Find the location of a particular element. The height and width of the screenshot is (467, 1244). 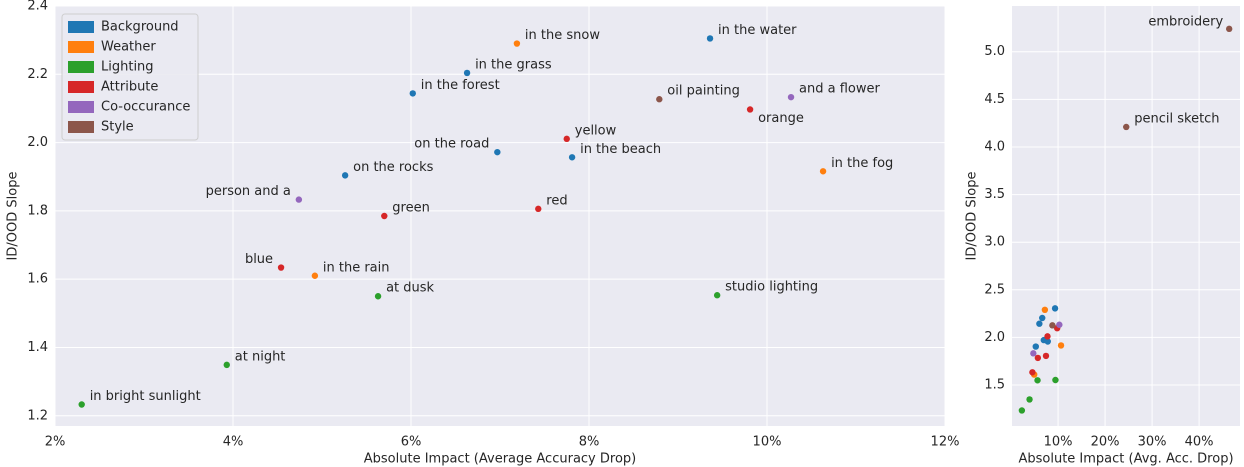

point-label: studio lighting is located at coordinates (771, 287).